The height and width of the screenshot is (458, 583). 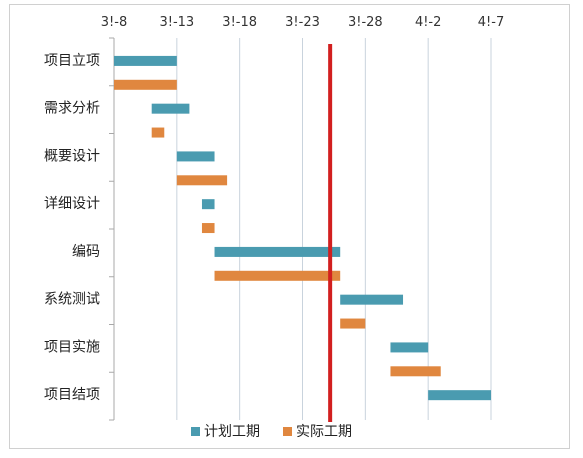 What do you see at coordinates (72, 204) in the screenshot?
I see `category-label: 详细设计` at bounding box center [72, 204].